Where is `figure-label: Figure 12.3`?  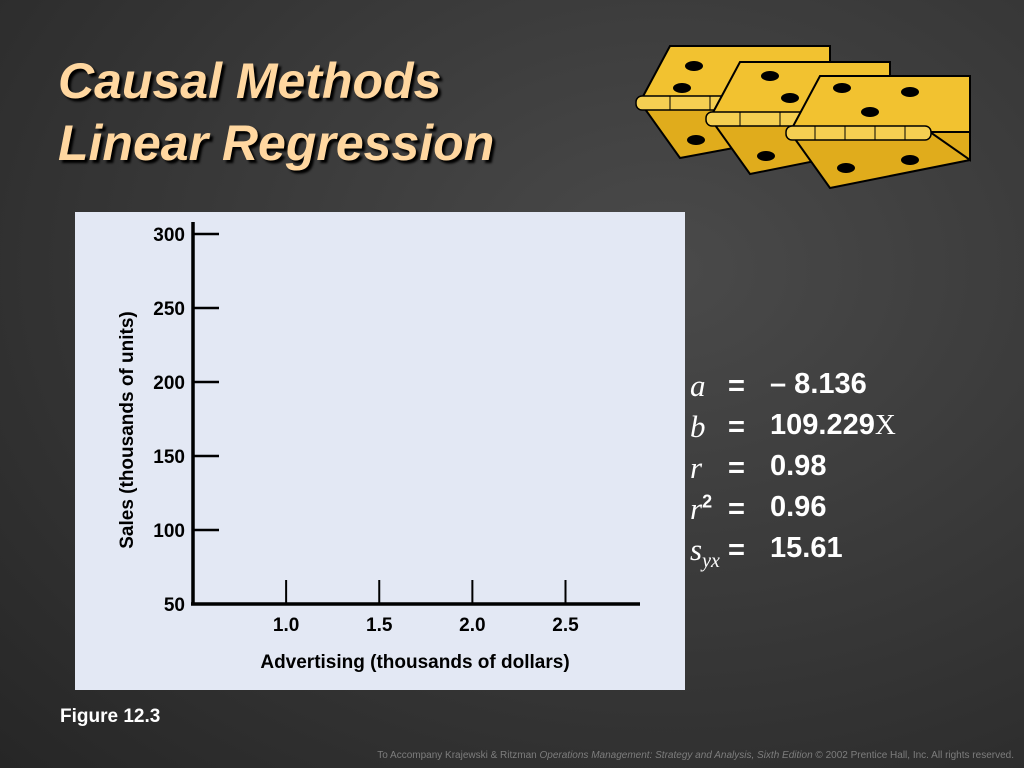
figure-label: Figure 12.3 is located at coordinates (110, 716).